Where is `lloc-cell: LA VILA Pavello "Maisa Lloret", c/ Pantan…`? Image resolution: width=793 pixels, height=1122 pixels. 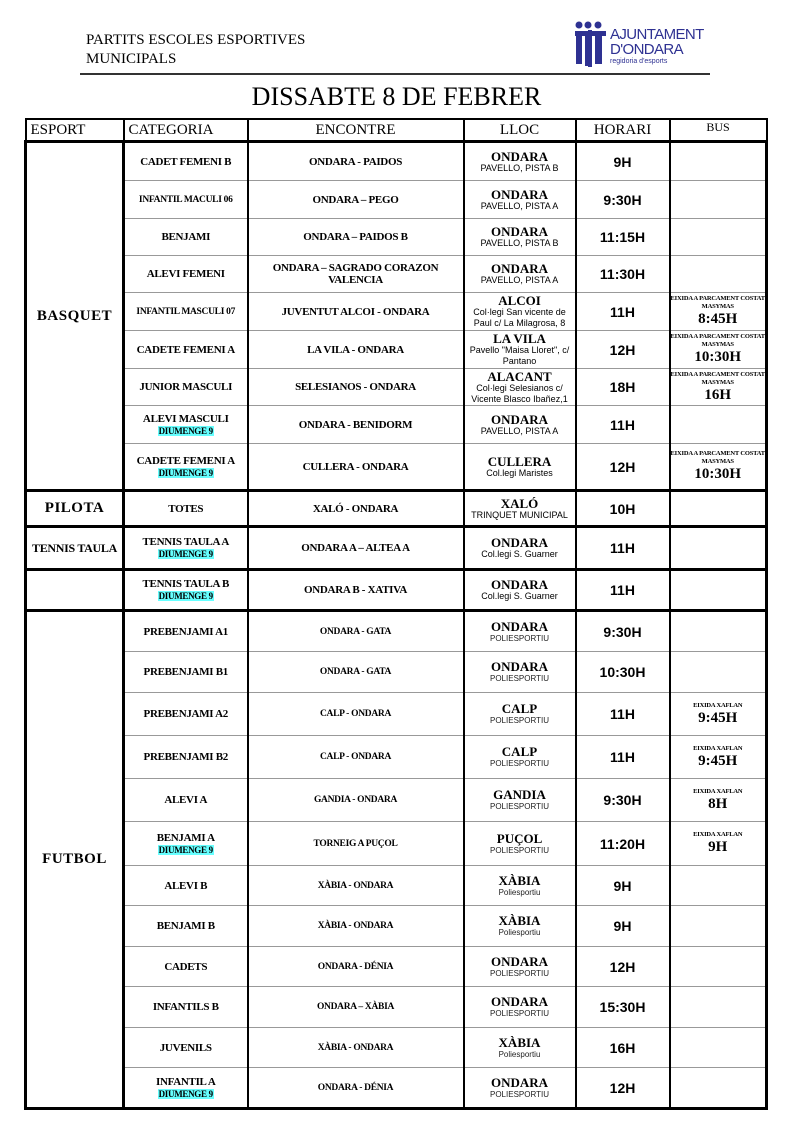
lloc-cell: LA VILA Pavello "Maisa Lloret", c/ Pantan… is located at coordinates (520, 349).